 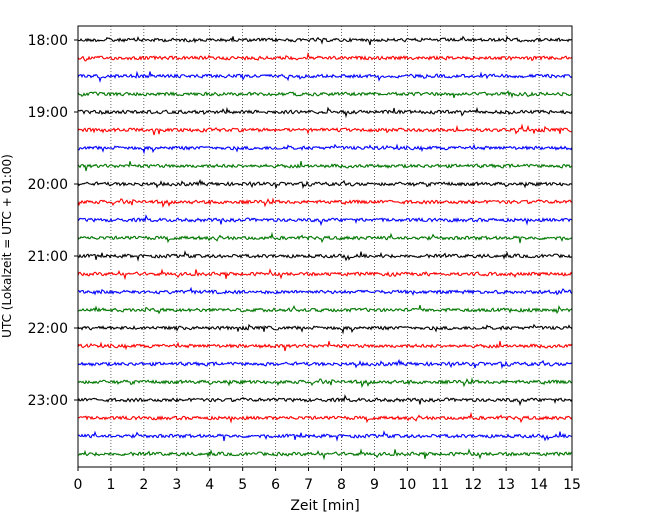 What do you see at coordinates (341, 485) in the screenshot?
I see `x-tick-label: 8` at bounding box center [341, 485].